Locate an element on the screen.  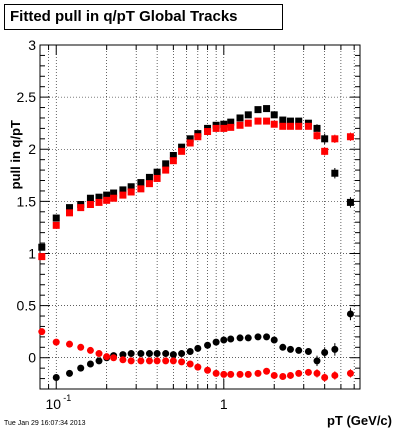
y-tick-label: 2.5 is located at coordinates (27, 97).